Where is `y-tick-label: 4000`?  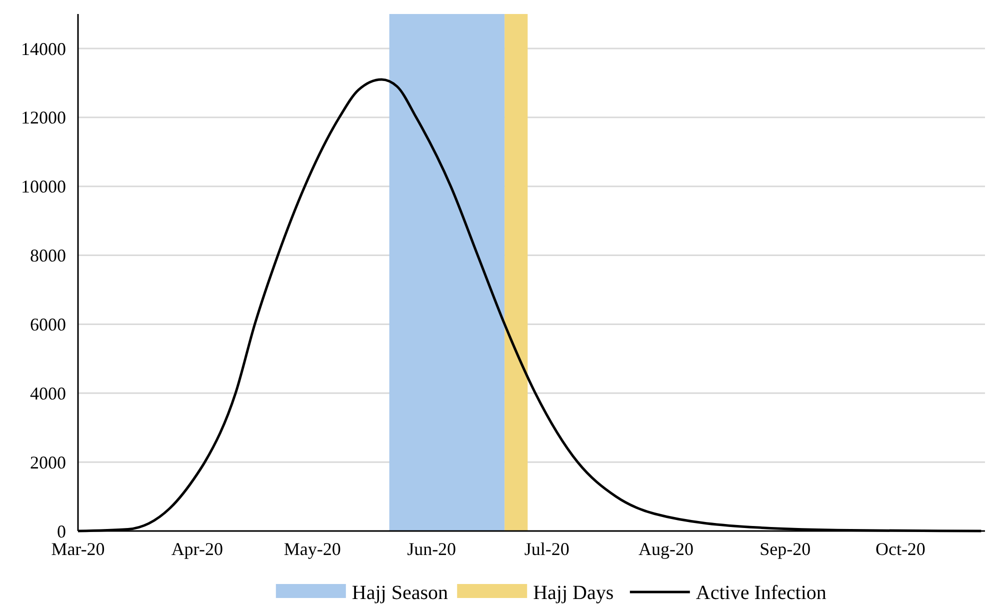
y-tick-label: 4000 is located at coordinates (48, 393).